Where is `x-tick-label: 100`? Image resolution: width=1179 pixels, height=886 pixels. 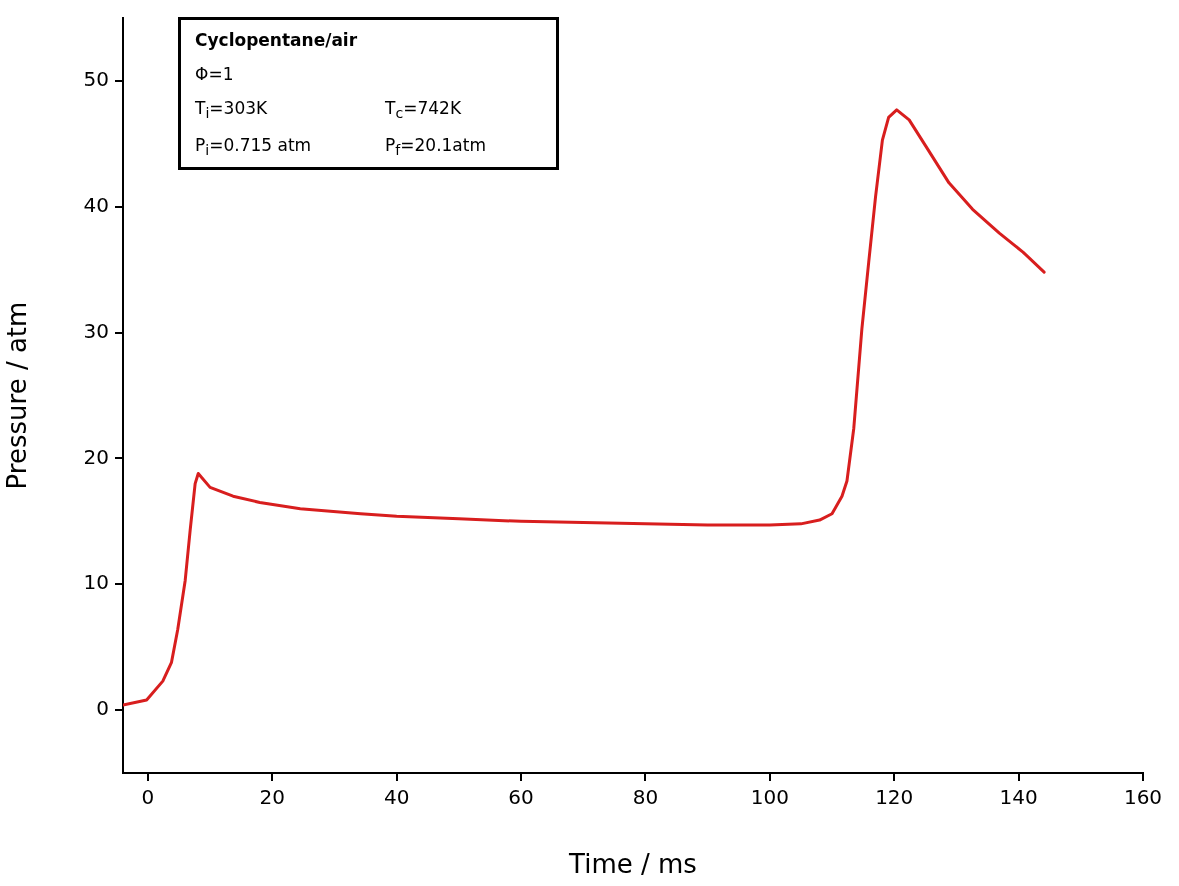
x-tick-label: 100 is located at coordinates (769, 797).